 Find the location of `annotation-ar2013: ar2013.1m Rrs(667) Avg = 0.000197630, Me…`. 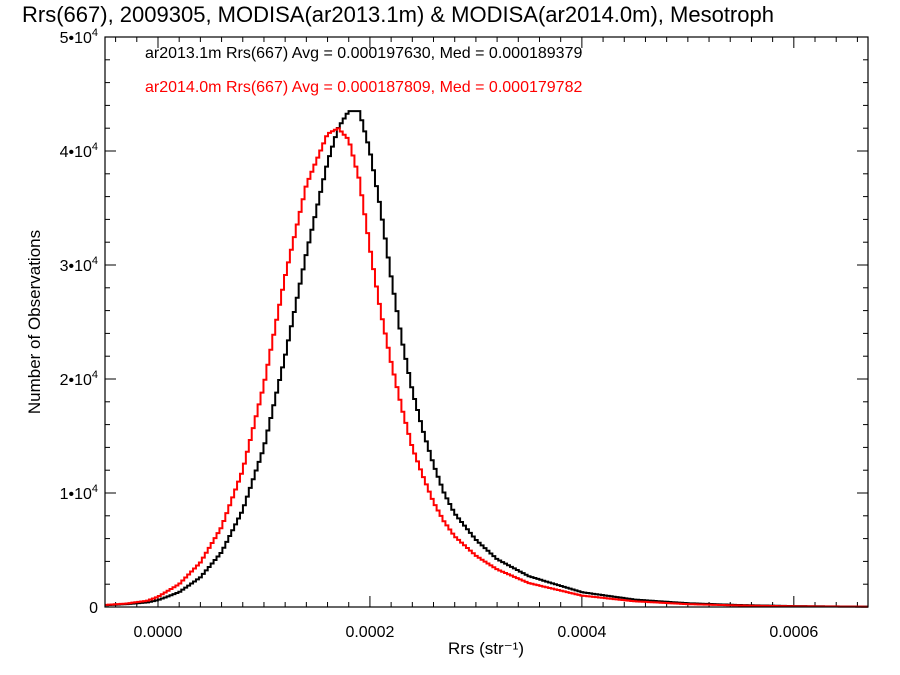

annotation-ar2013: ar2013.1m Rrs(667) Avg = 0.000197630, Me… is located at coordinates (363, 53).